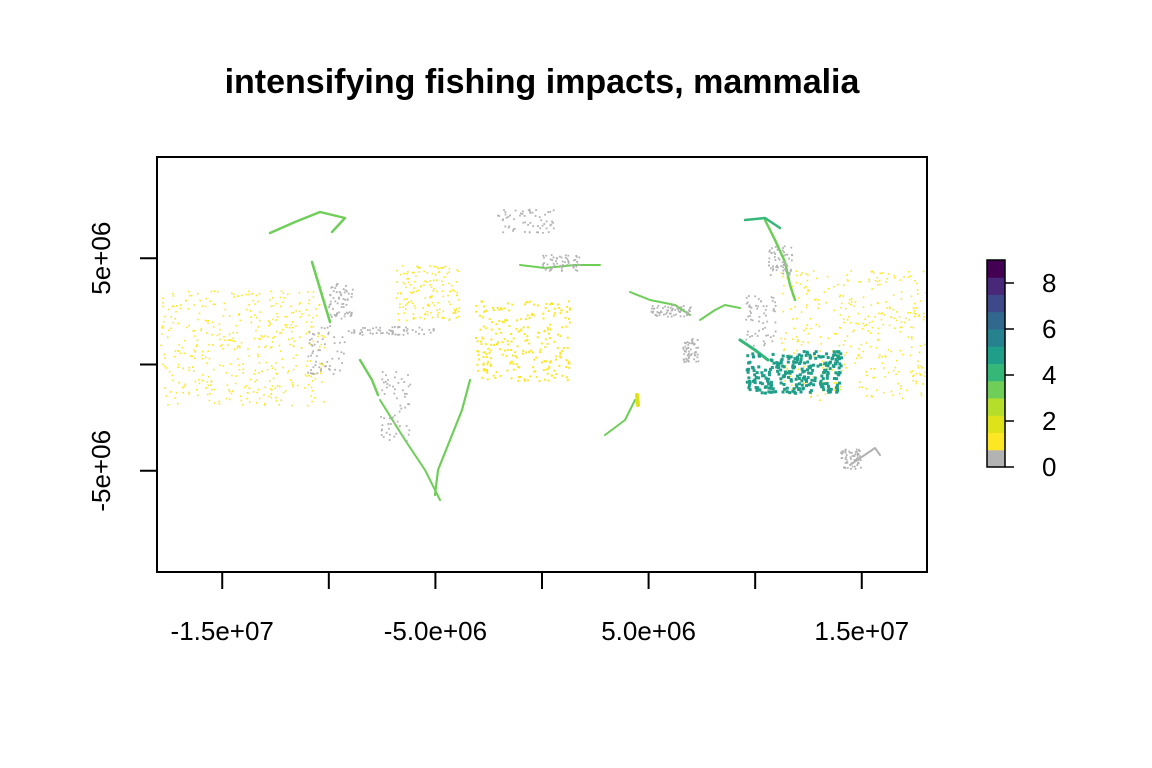  I want to click on region-peru-chile-coast, so click(410, 450).